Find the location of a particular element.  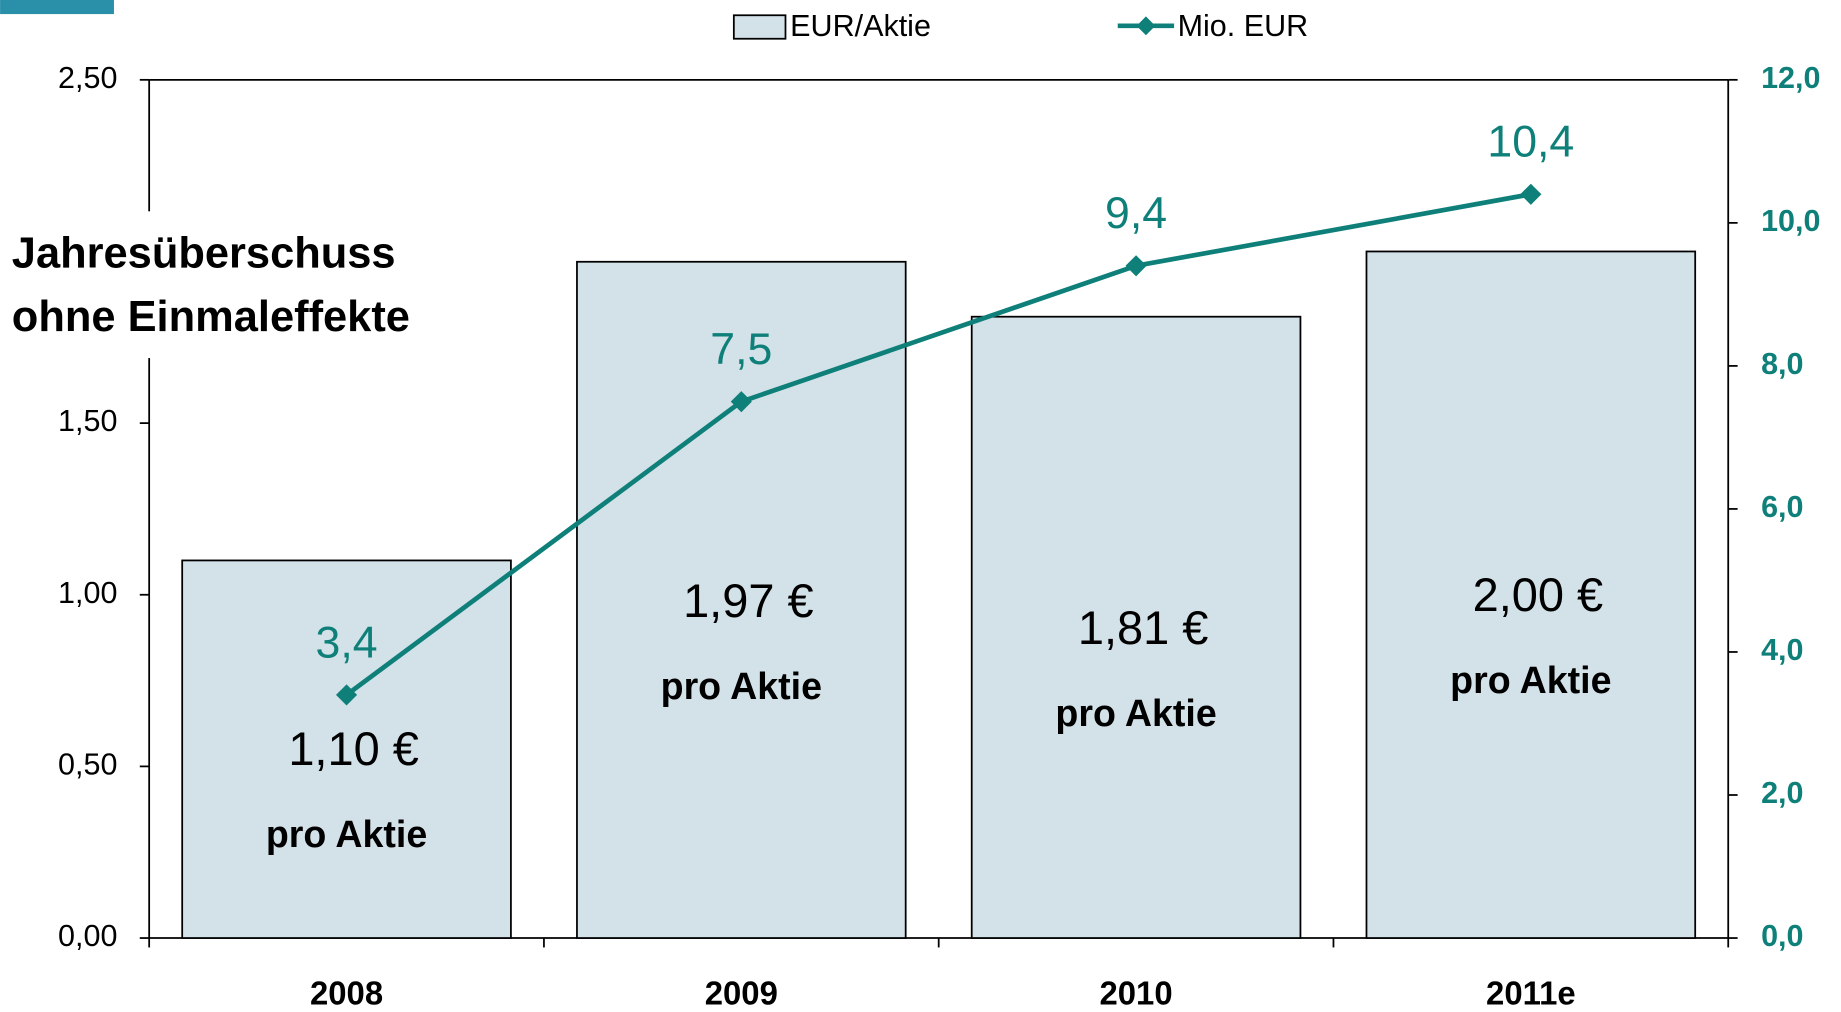

x-tick-label: 2011e is located at coordinates (1531, 992).